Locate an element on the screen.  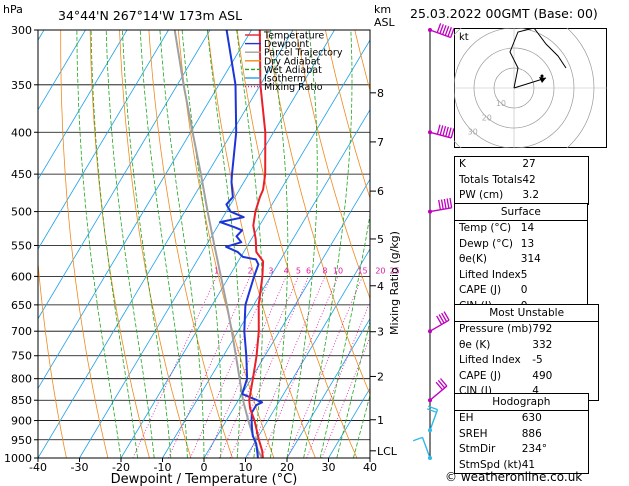
hodograph-ring-label: 10 is located at coordinates (501, 103).